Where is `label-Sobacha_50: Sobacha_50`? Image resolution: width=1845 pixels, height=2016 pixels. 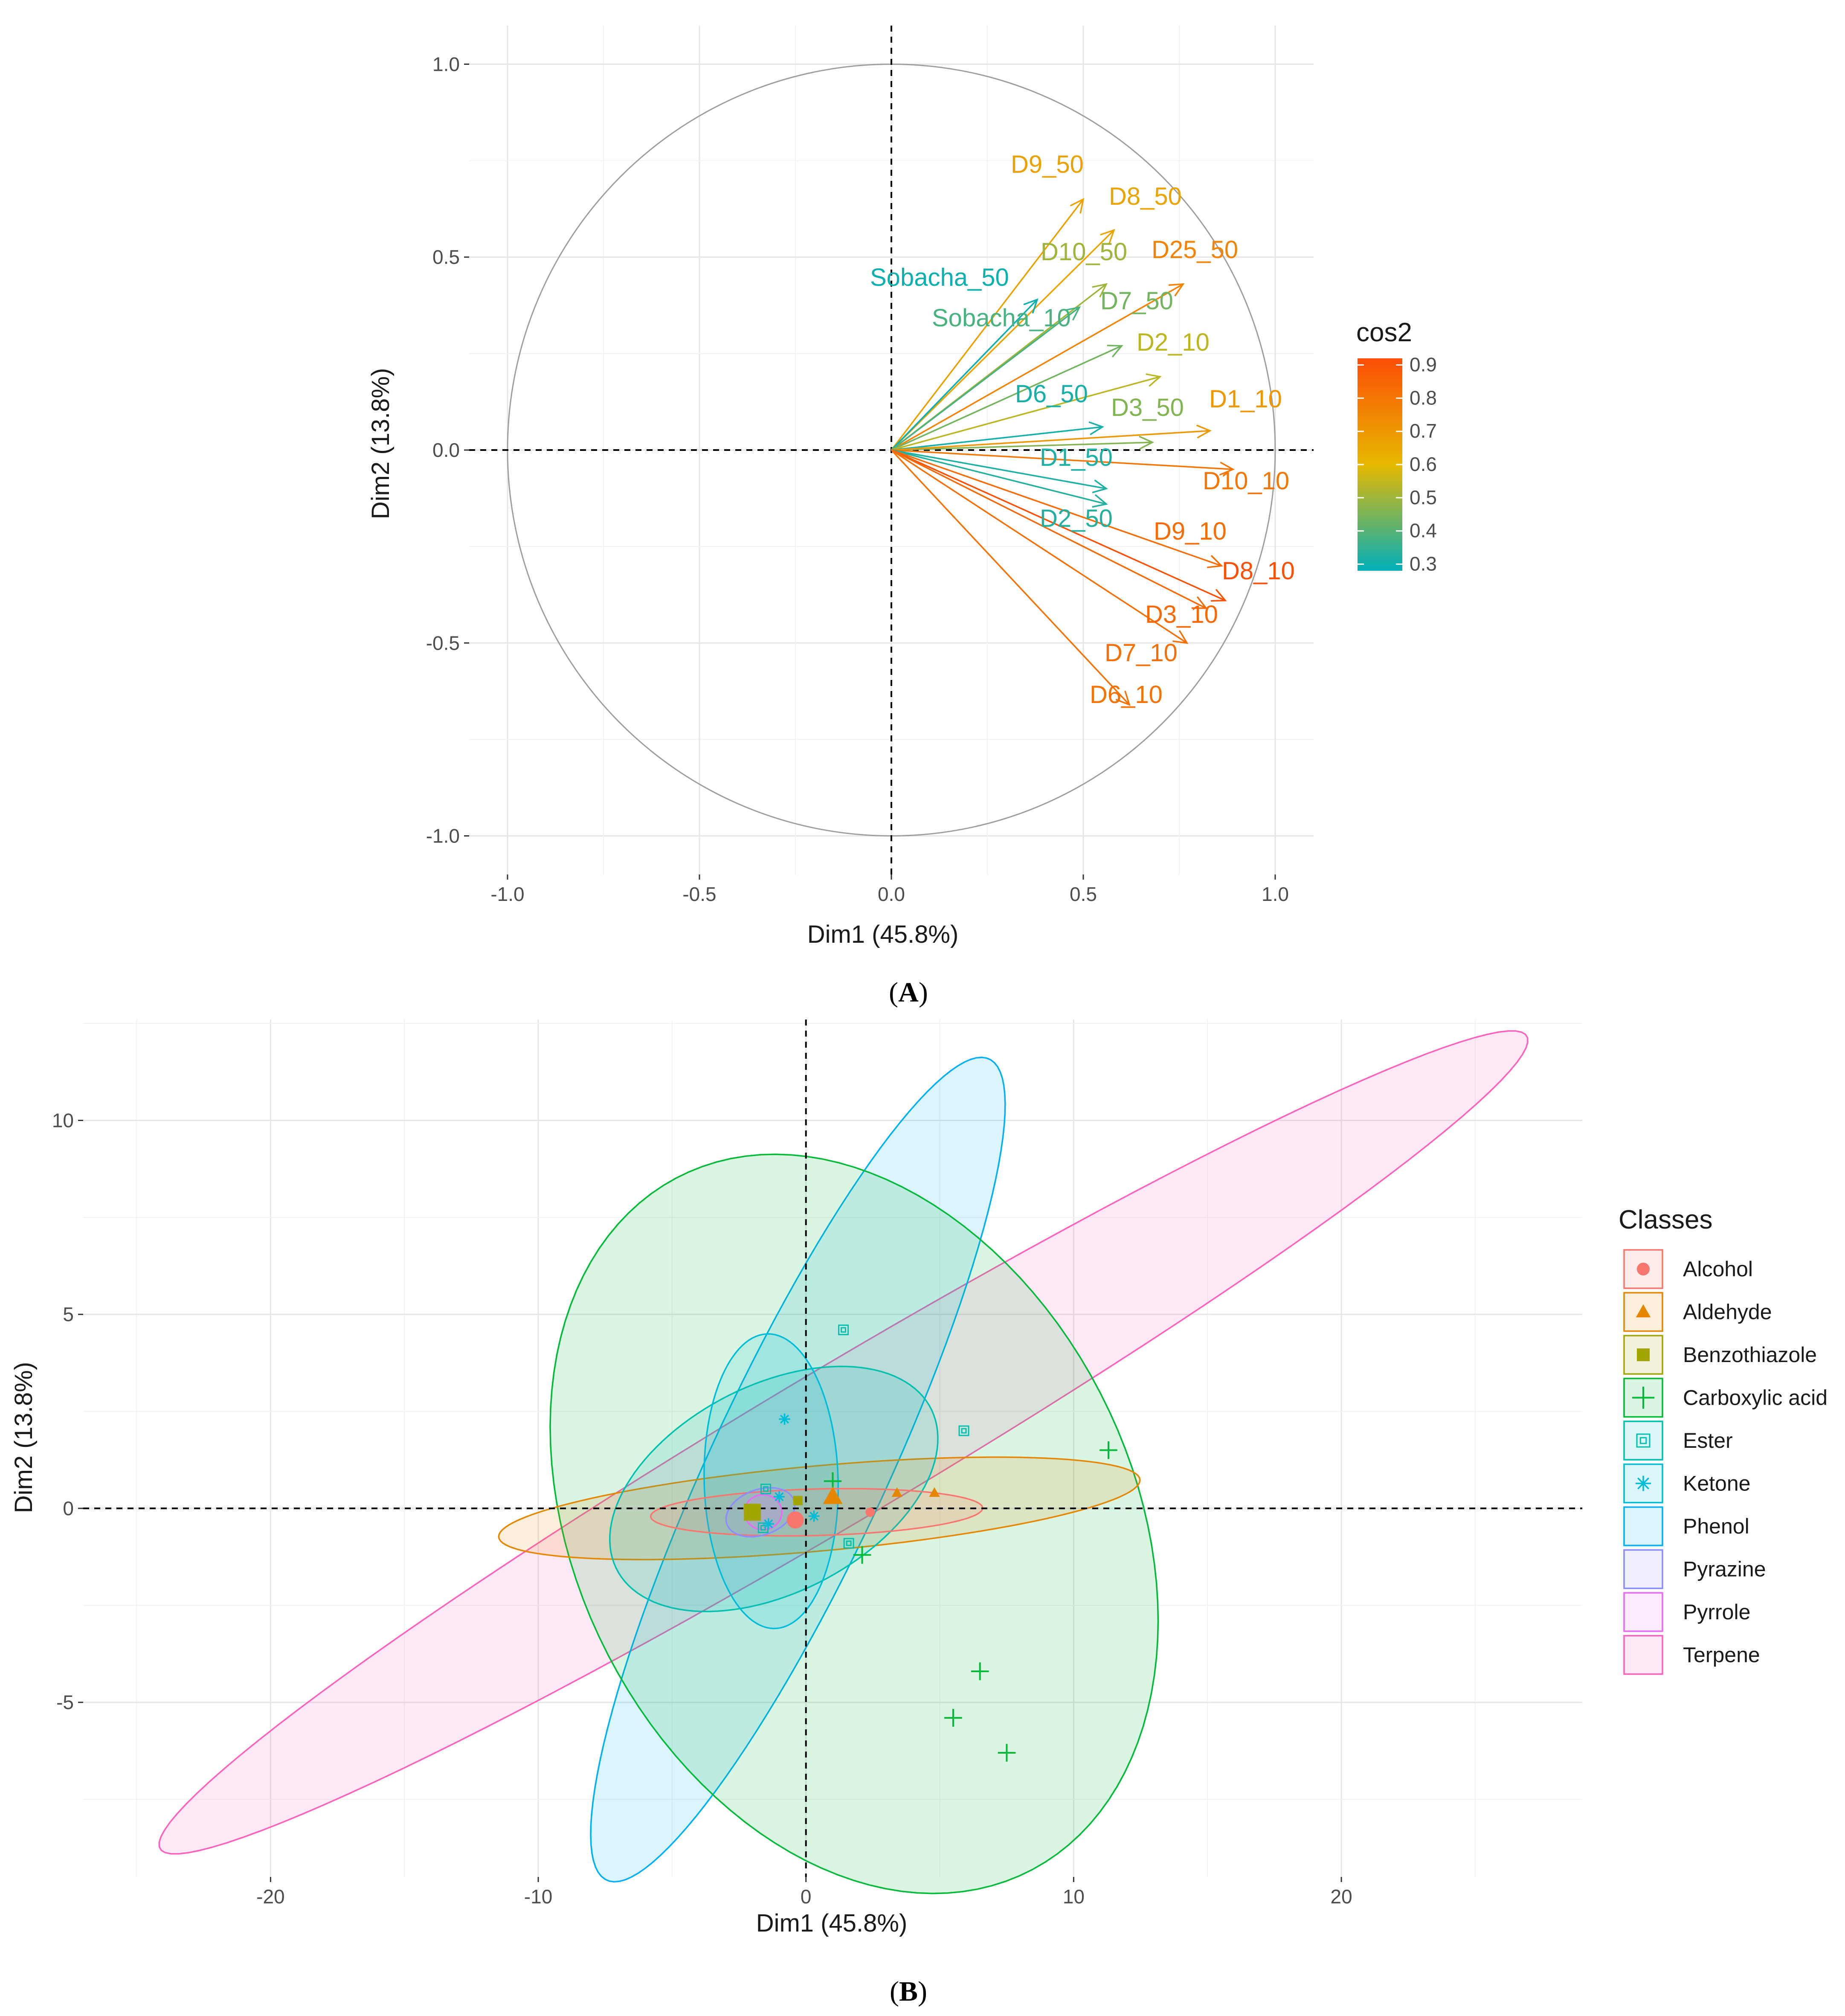
label-Sobacha_50: Sobacha_50 is located at coordinates (939, 277).